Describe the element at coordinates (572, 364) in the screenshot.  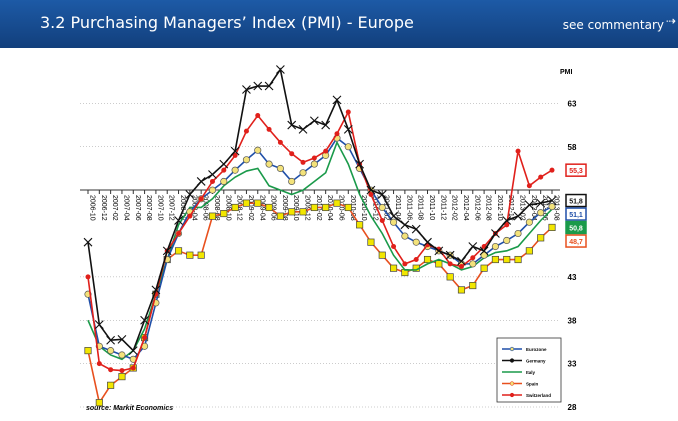
I see `y-tick-label: 33` at that location.